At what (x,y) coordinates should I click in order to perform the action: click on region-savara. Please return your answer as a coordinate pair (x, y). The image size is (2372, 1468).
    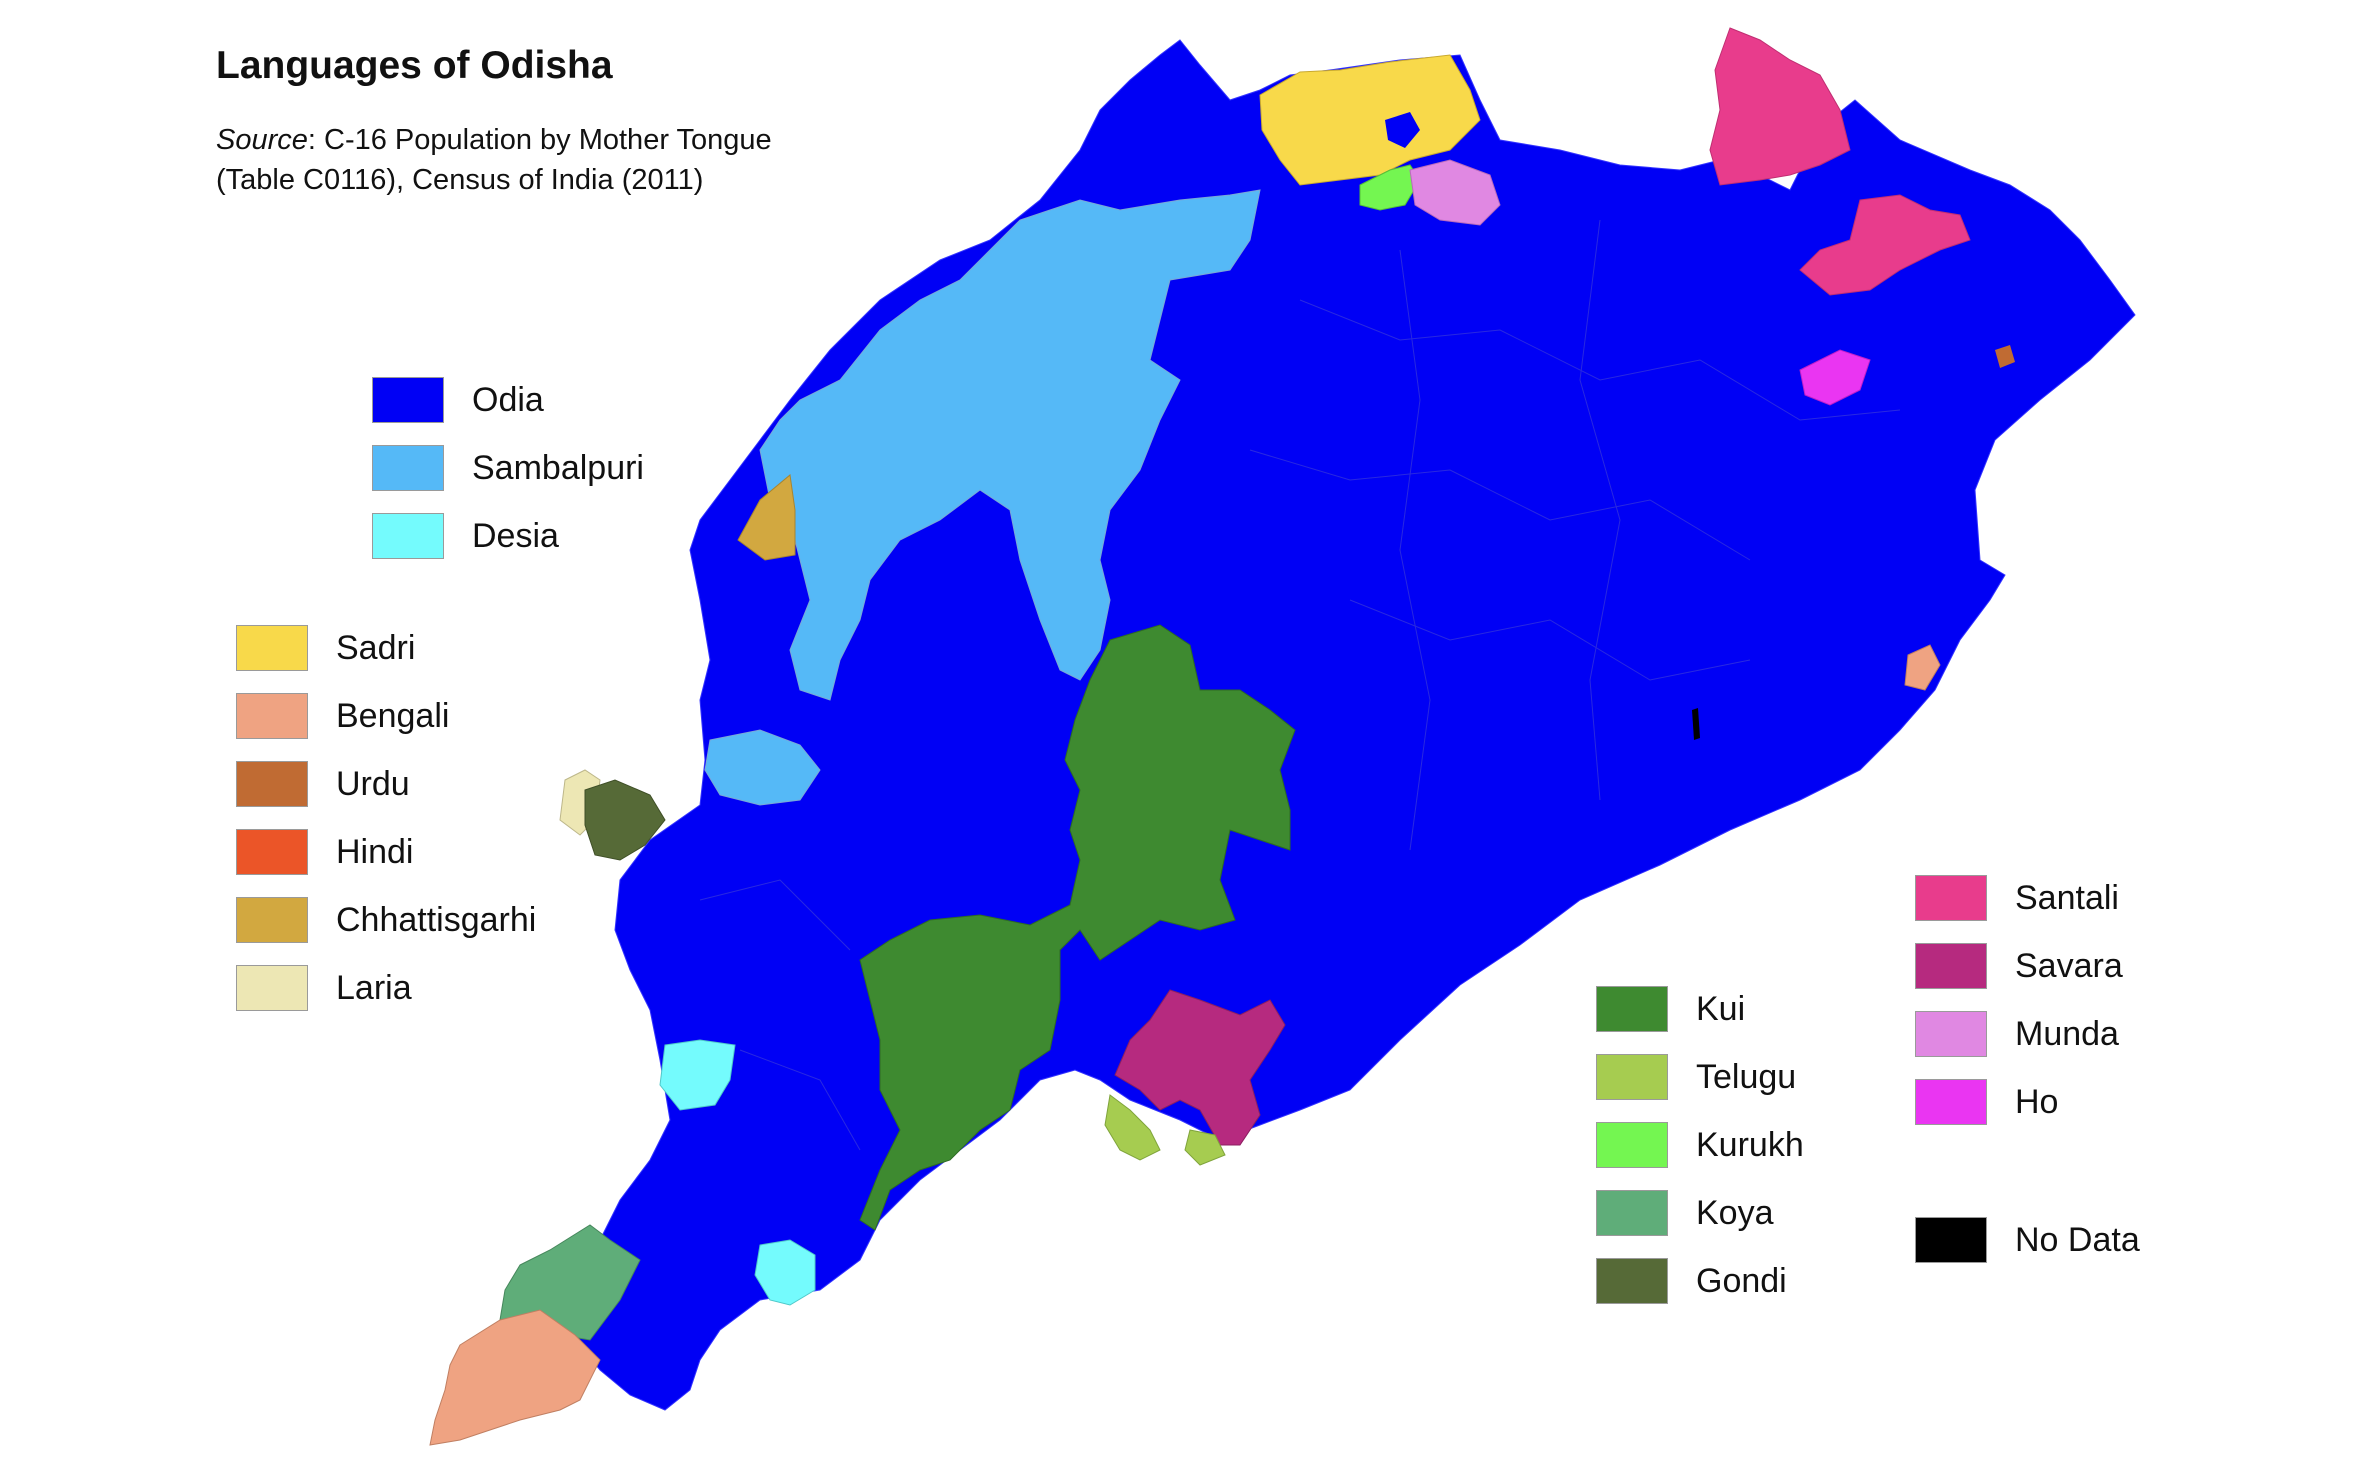
    Looking at the image, I should click on (1200, 1067).